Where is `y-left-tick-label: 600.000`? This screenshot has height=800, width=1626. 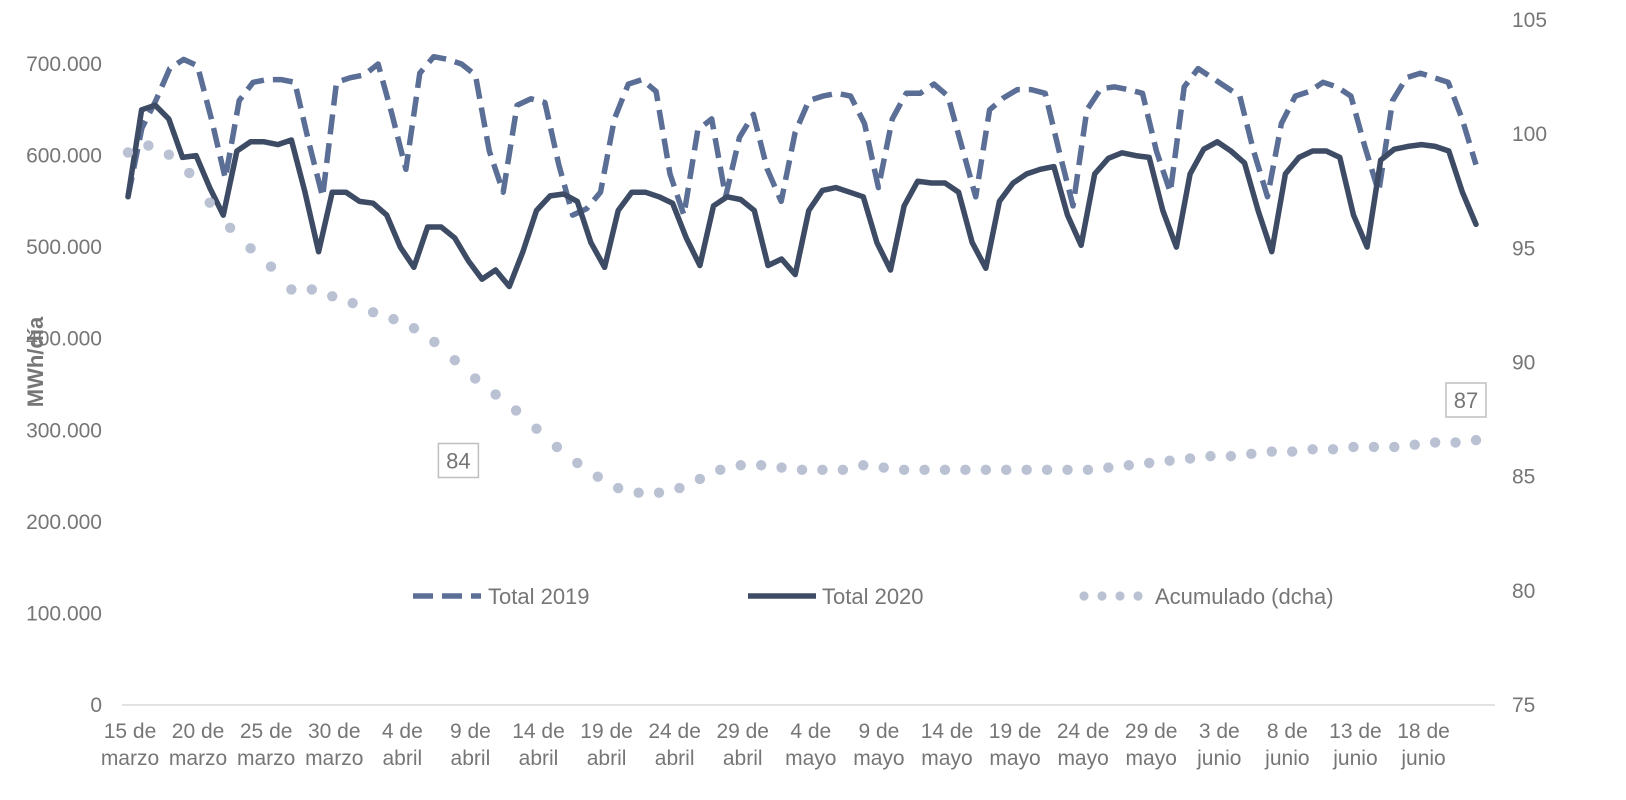
y-left-tick-label: 600.000 is located at coordinates (64, 156).